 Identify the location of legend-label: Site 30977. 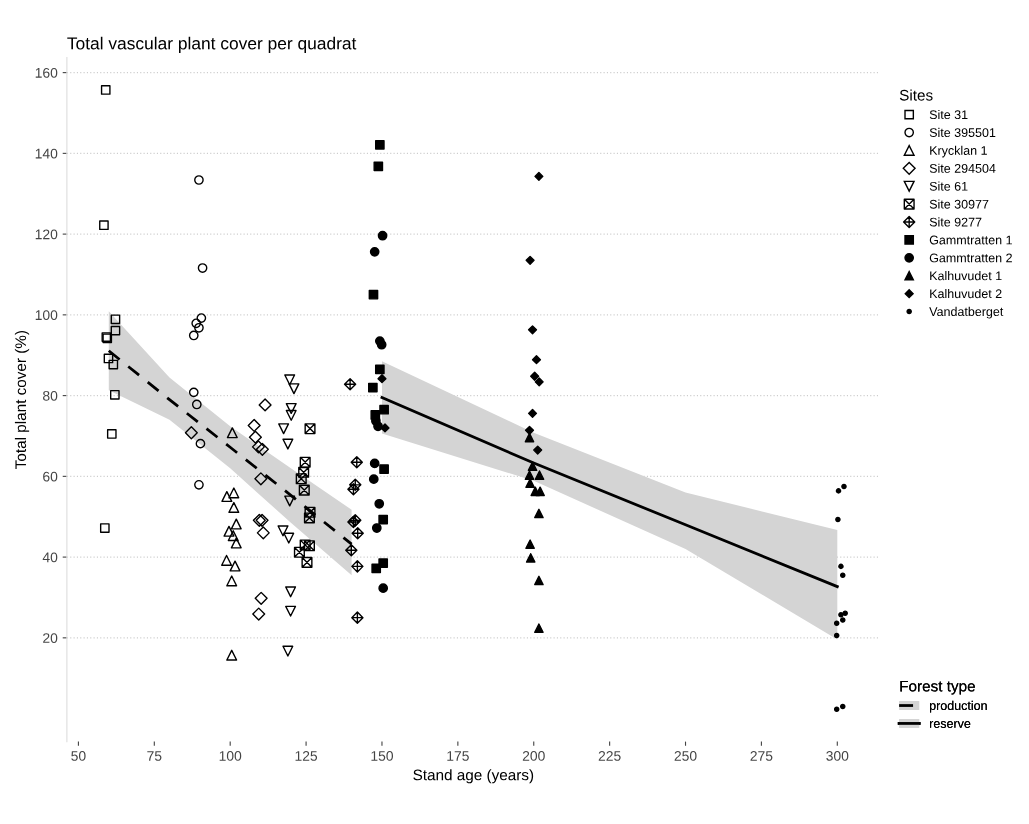
(959, 204).